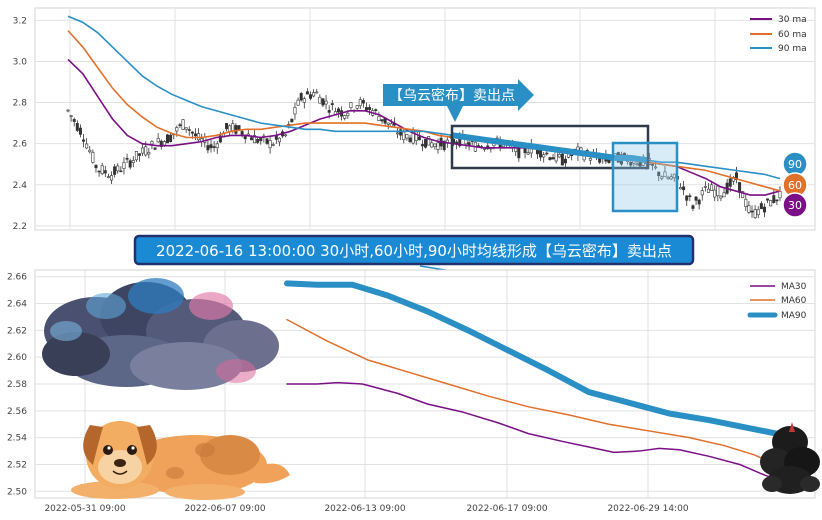 The height and width of the screenshot is (520, 822). I want to click on callout-text: 【乌云密布】卖出点, so click(452, 95).